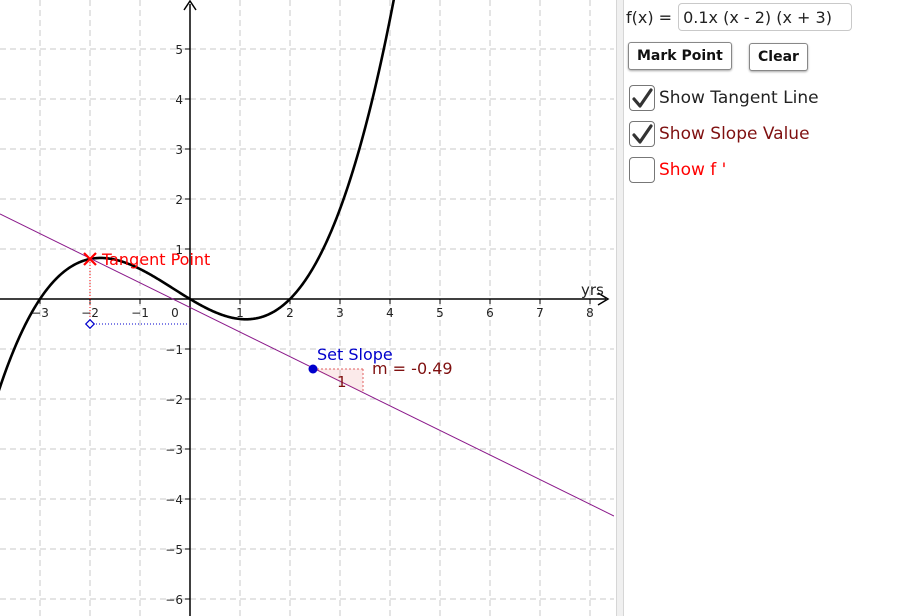 The height and width of the screenshot is (616, 898). I want to click on tangent-point-label: Tangent Point, so click(155, 259).